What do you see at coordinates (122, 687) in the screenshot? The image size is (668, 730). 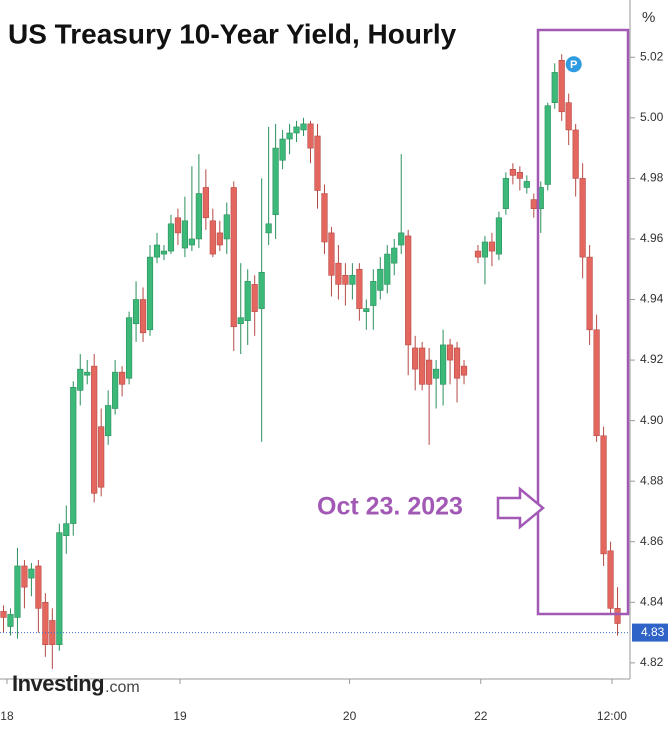 I see `brand-suffix: .com` at bounding box center [122, 687].